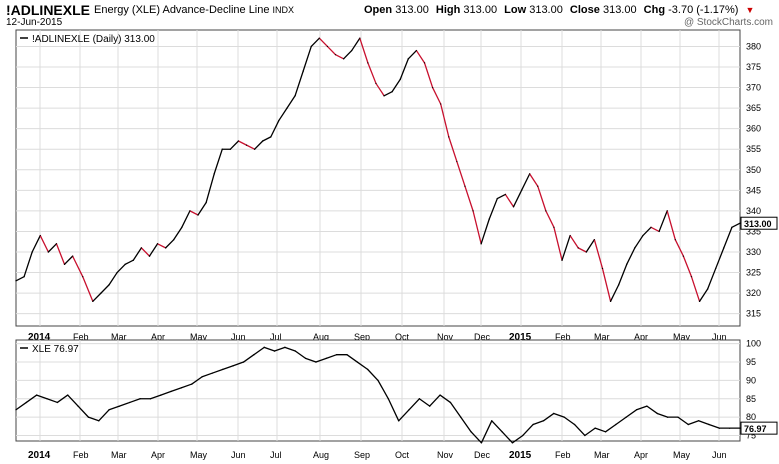  Describe the element at coordinates (753, 170) in the screenshot. I see `y-tick-label: 350` at that location.